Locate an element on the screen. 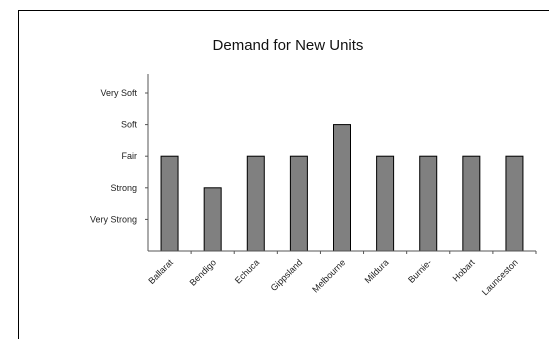 The width and height of the screenshot is (550, 339). y-tick-label: Fair is located at coordinates (130, 156).